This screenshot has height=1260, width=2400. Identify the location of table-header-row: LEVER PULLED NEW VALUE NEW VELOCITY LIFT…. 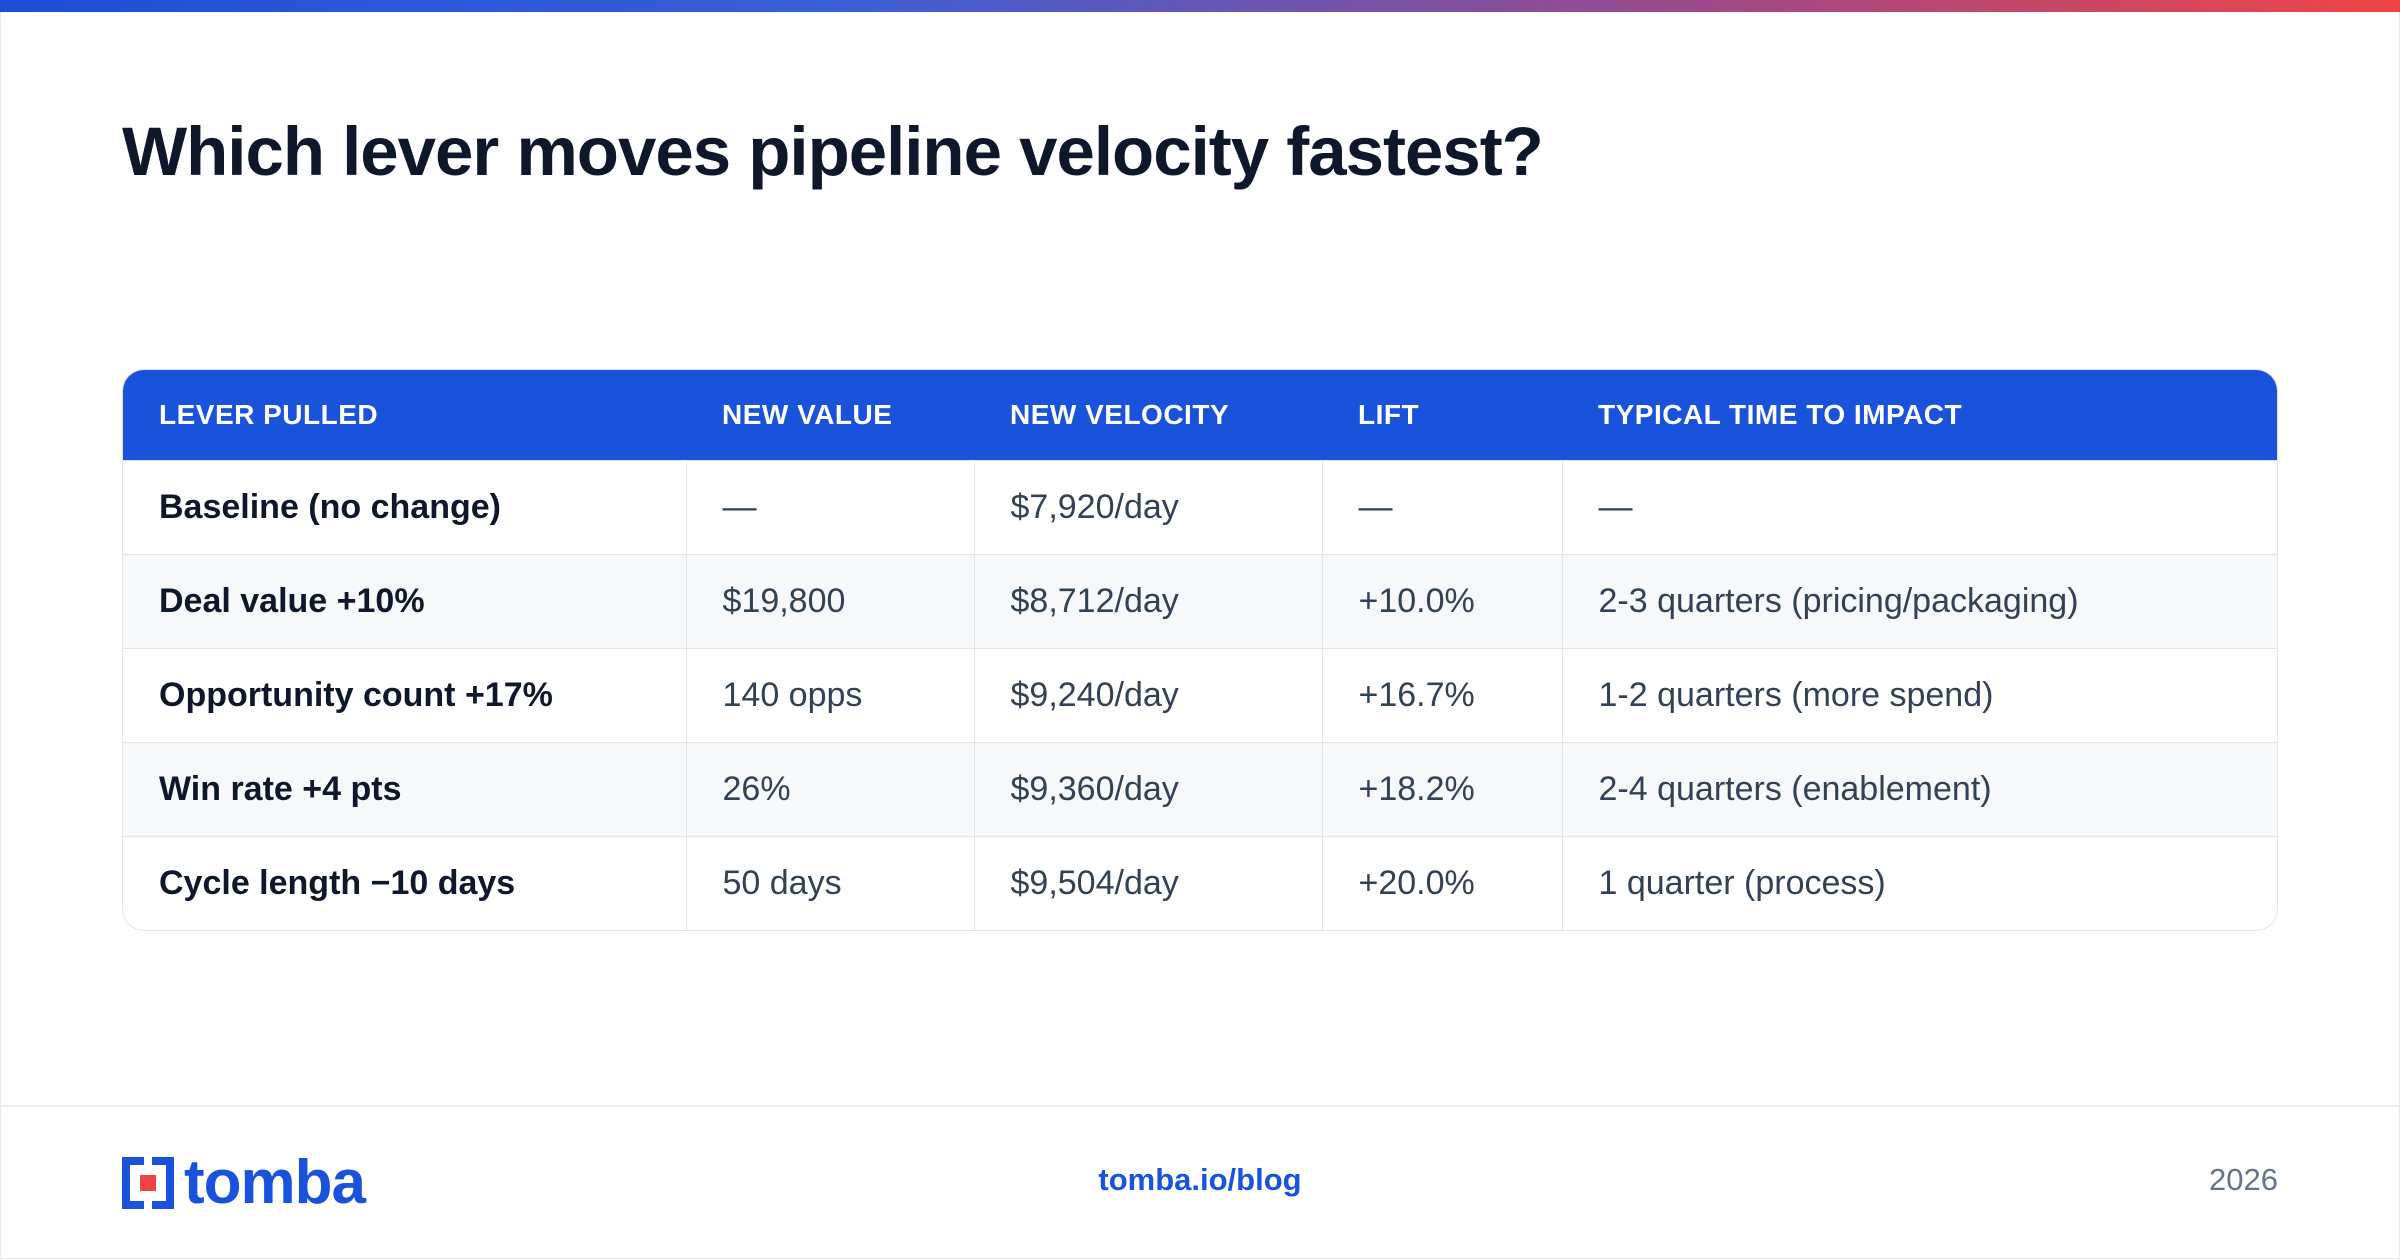
(1200, 415).